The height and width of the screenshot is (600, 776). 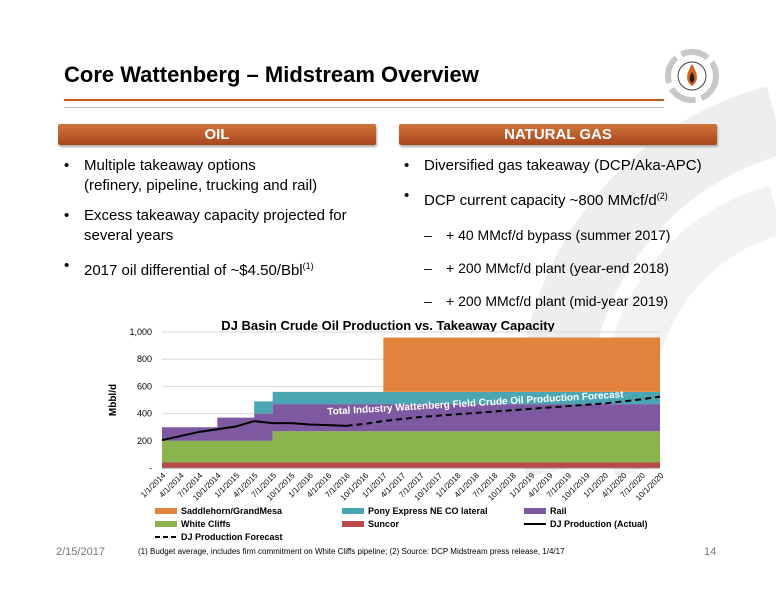 I want to click on legend-item: DJ Production Forecast, so click(x=219, y=537).